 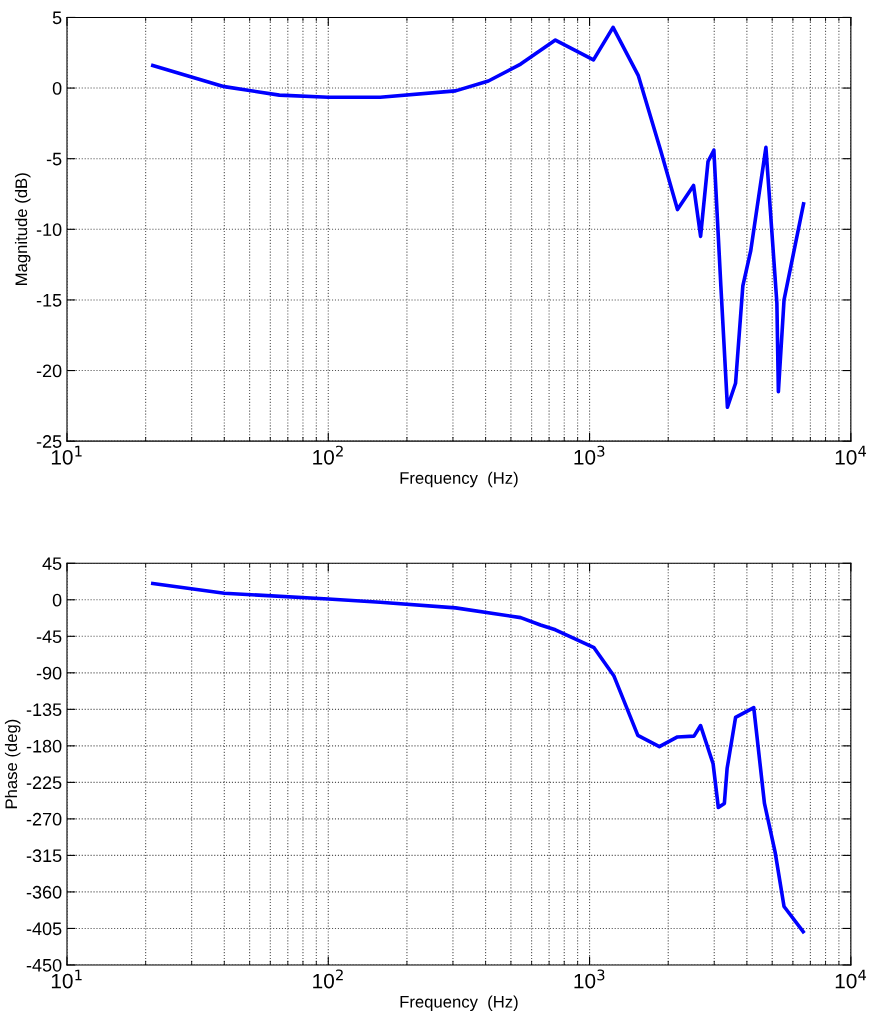 What do you see at coordinates (44, 783) in the screenshot?
I see `y-tick-label: -225` at bounding box center [44, 783].